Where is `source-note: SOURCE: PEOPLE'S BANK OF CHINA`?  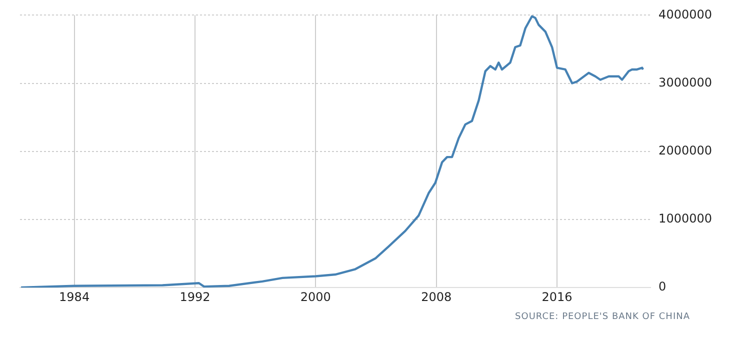
source-note: SOURCE: PEOPLE'S BANK OF CHINA is located at coordinates (602, 317).